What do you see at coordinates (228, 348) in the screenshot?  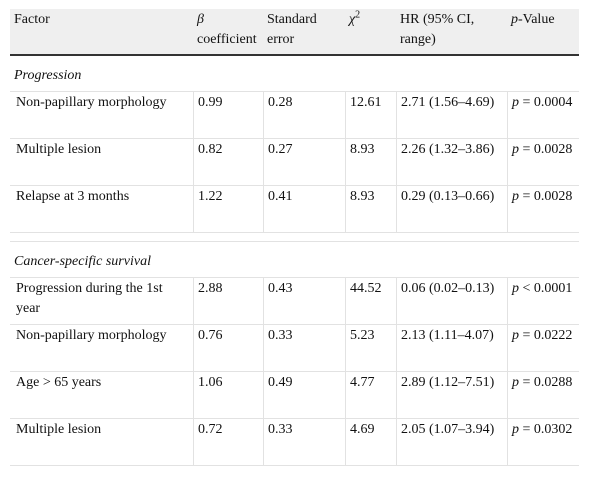 I see `cell-beta: 0.76` at bounding box center [228, 348].